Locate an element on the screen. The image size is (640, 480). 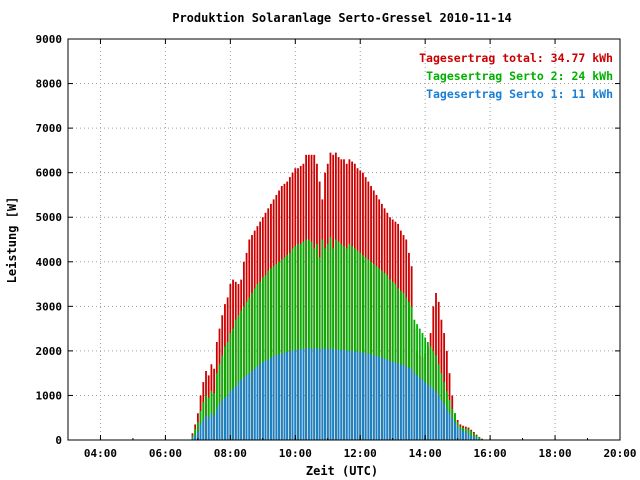
y-tick-label: 8000 is located at coordinates (49, 84).